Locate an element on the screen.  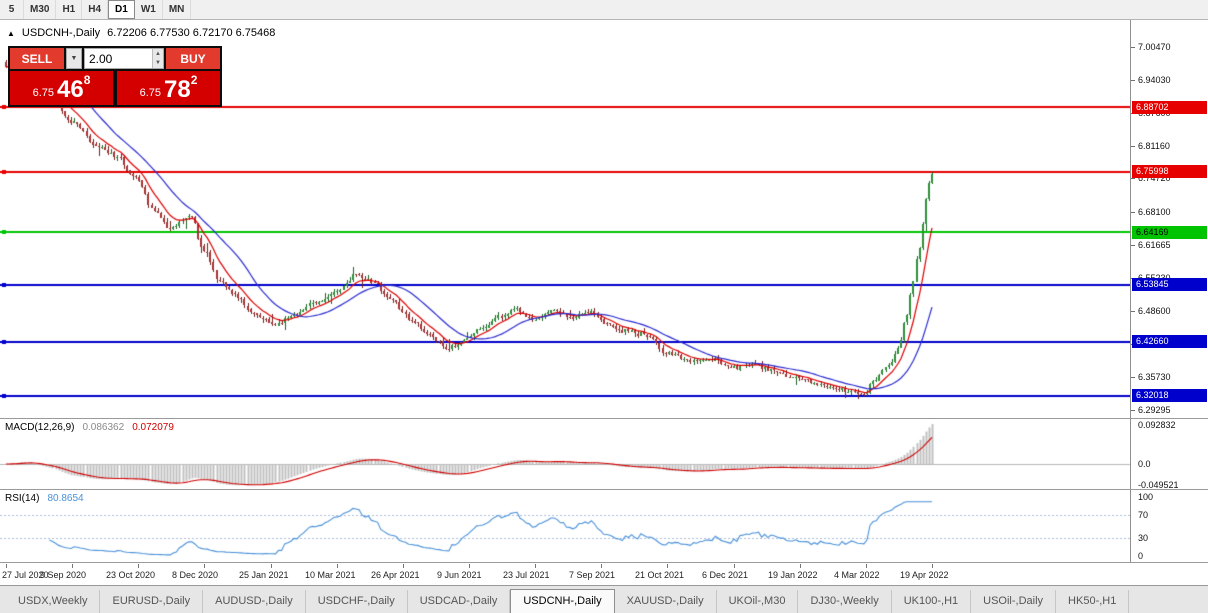
timeframe-button-w1: W1 is located at coordinates (149, 9).